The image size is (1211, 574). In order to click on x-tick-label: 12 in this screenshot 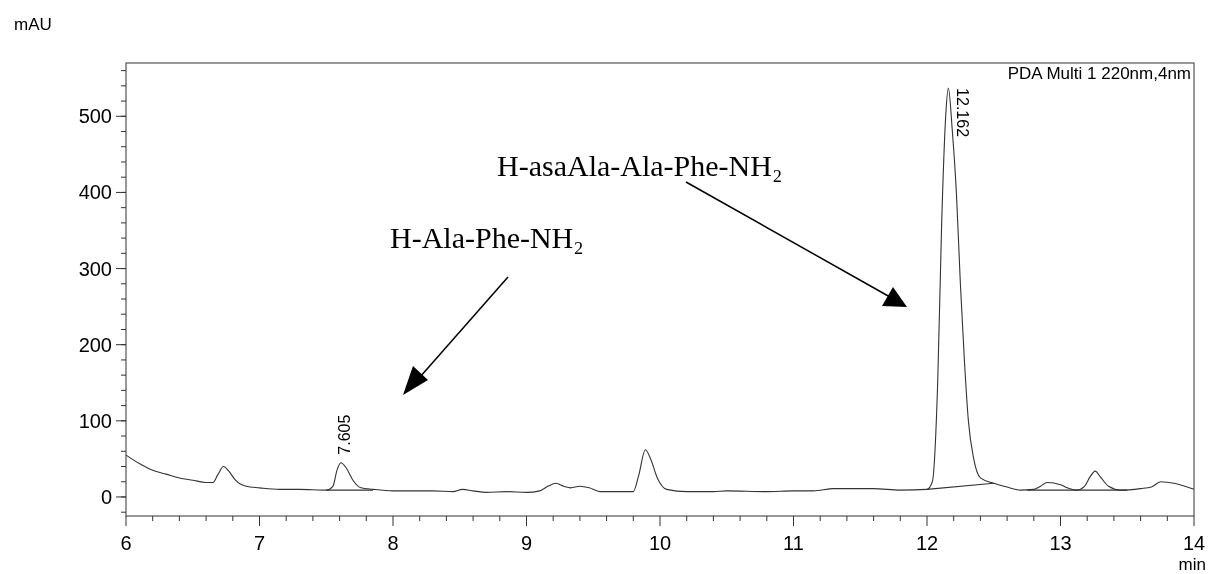, I will do `click(927, 543)`.